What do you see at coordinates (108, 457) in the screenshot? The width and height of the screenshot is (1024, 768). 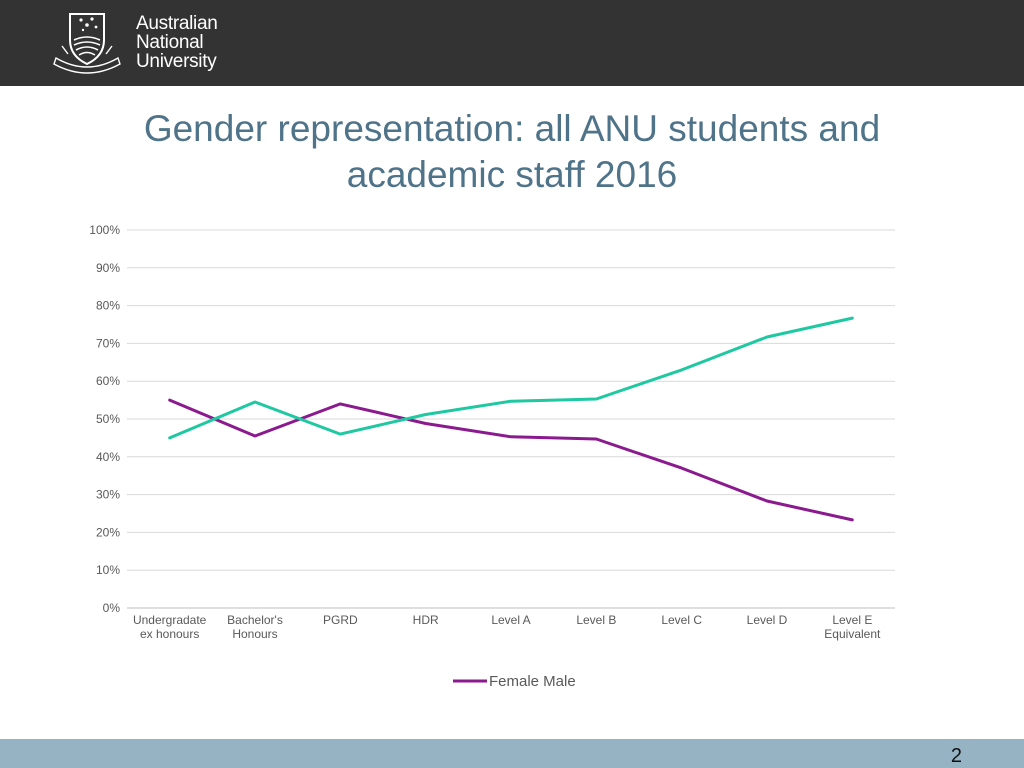 I see `y-tick-label: 40%` at bounding box center [108, 457].